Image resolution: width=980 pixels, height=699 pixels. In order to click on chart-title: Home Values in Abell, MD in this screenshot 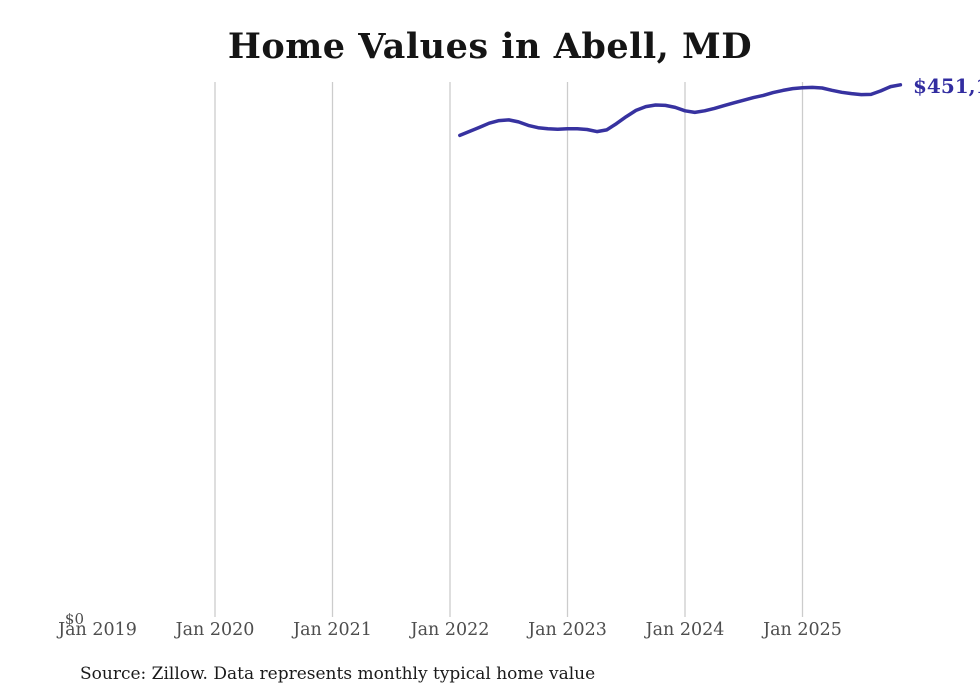, I will do `click(490, 46)`.